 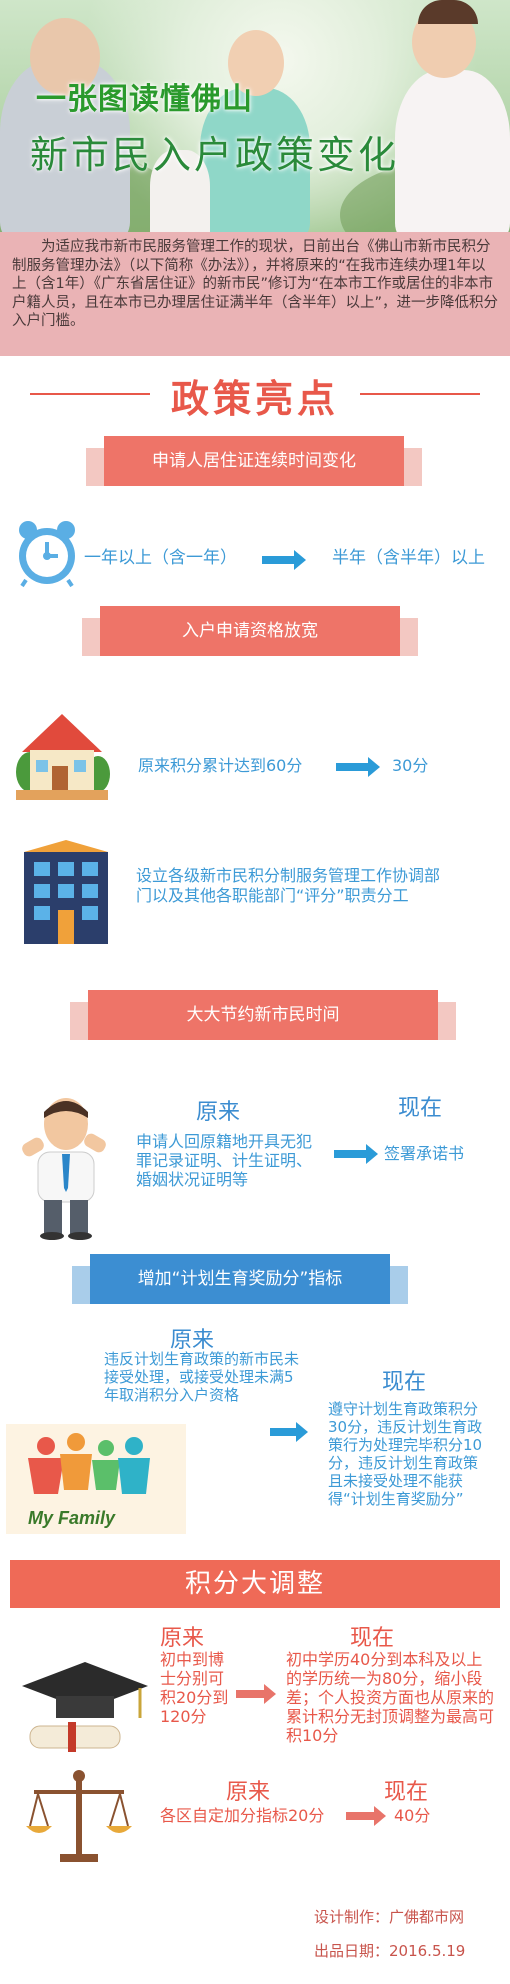 I want to click on section1-banner-label: 申请人居住证连续时间变化, so click(x=254, y=461).